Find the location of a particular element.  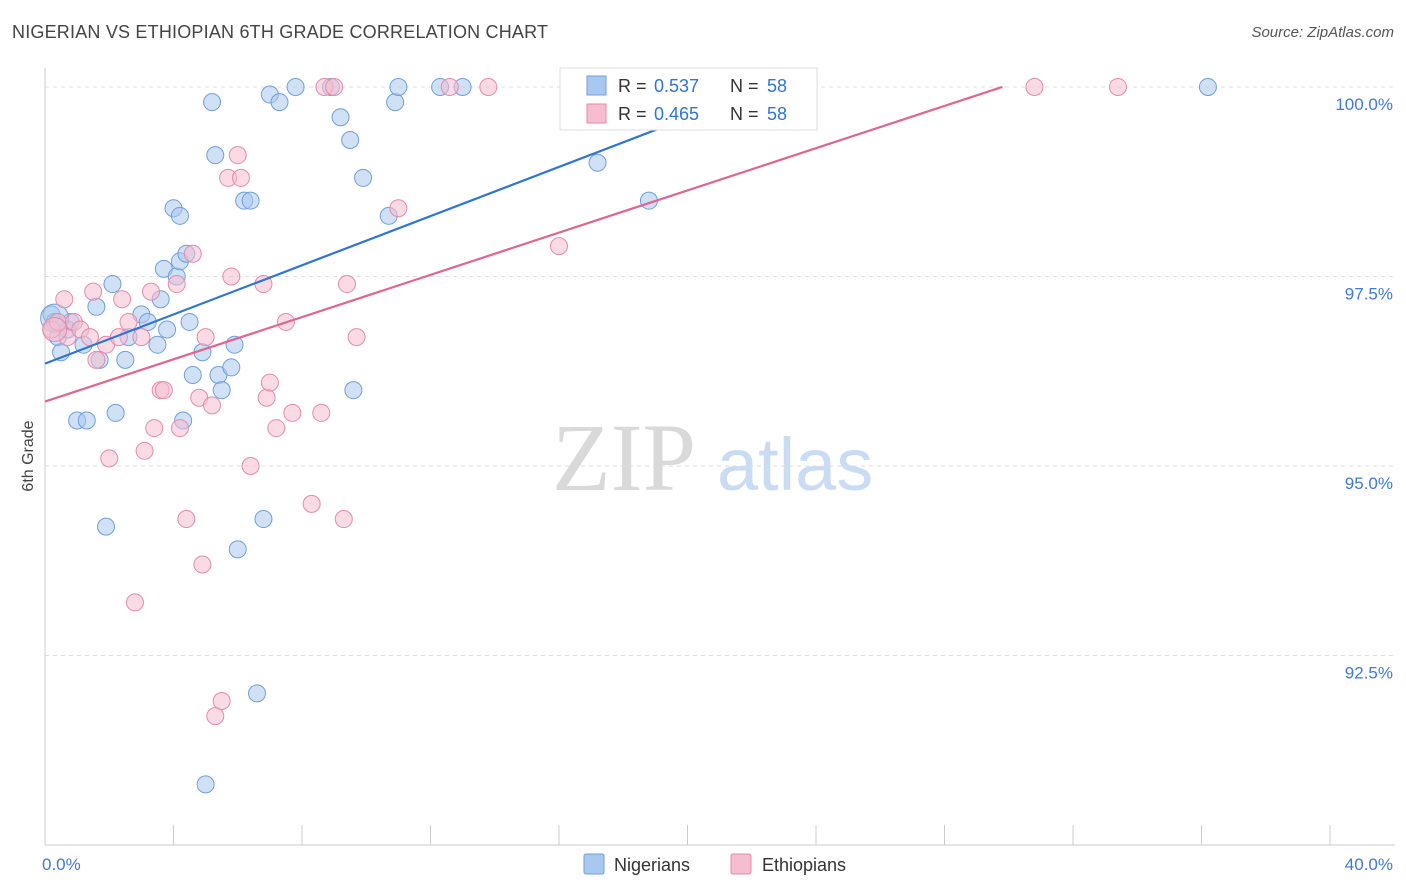

legend-label-nigerians: Nigerians is located at coordinates (652, 865).